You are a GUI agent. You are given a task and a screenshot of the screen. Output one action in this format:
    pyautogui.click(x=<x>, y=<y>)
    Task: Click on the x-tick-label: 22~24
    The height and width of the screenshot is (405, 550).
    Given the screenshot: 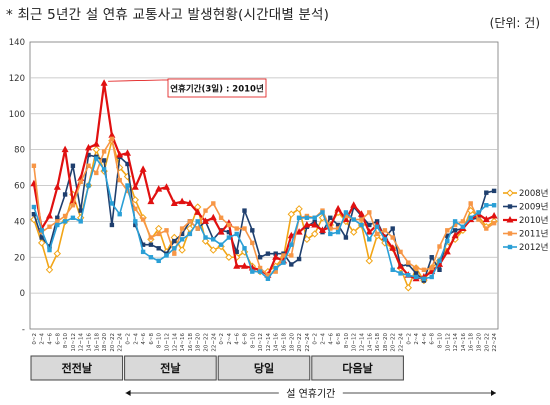 What is the action you would take?
    pyautogui.click(x=308, y=342)
    